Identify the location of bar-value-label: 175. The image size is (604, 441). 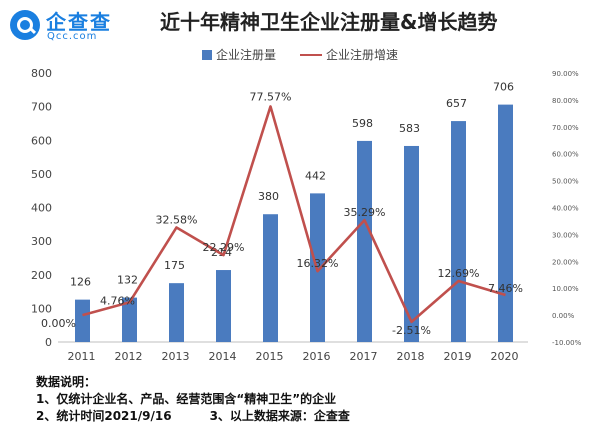
(174, 265).